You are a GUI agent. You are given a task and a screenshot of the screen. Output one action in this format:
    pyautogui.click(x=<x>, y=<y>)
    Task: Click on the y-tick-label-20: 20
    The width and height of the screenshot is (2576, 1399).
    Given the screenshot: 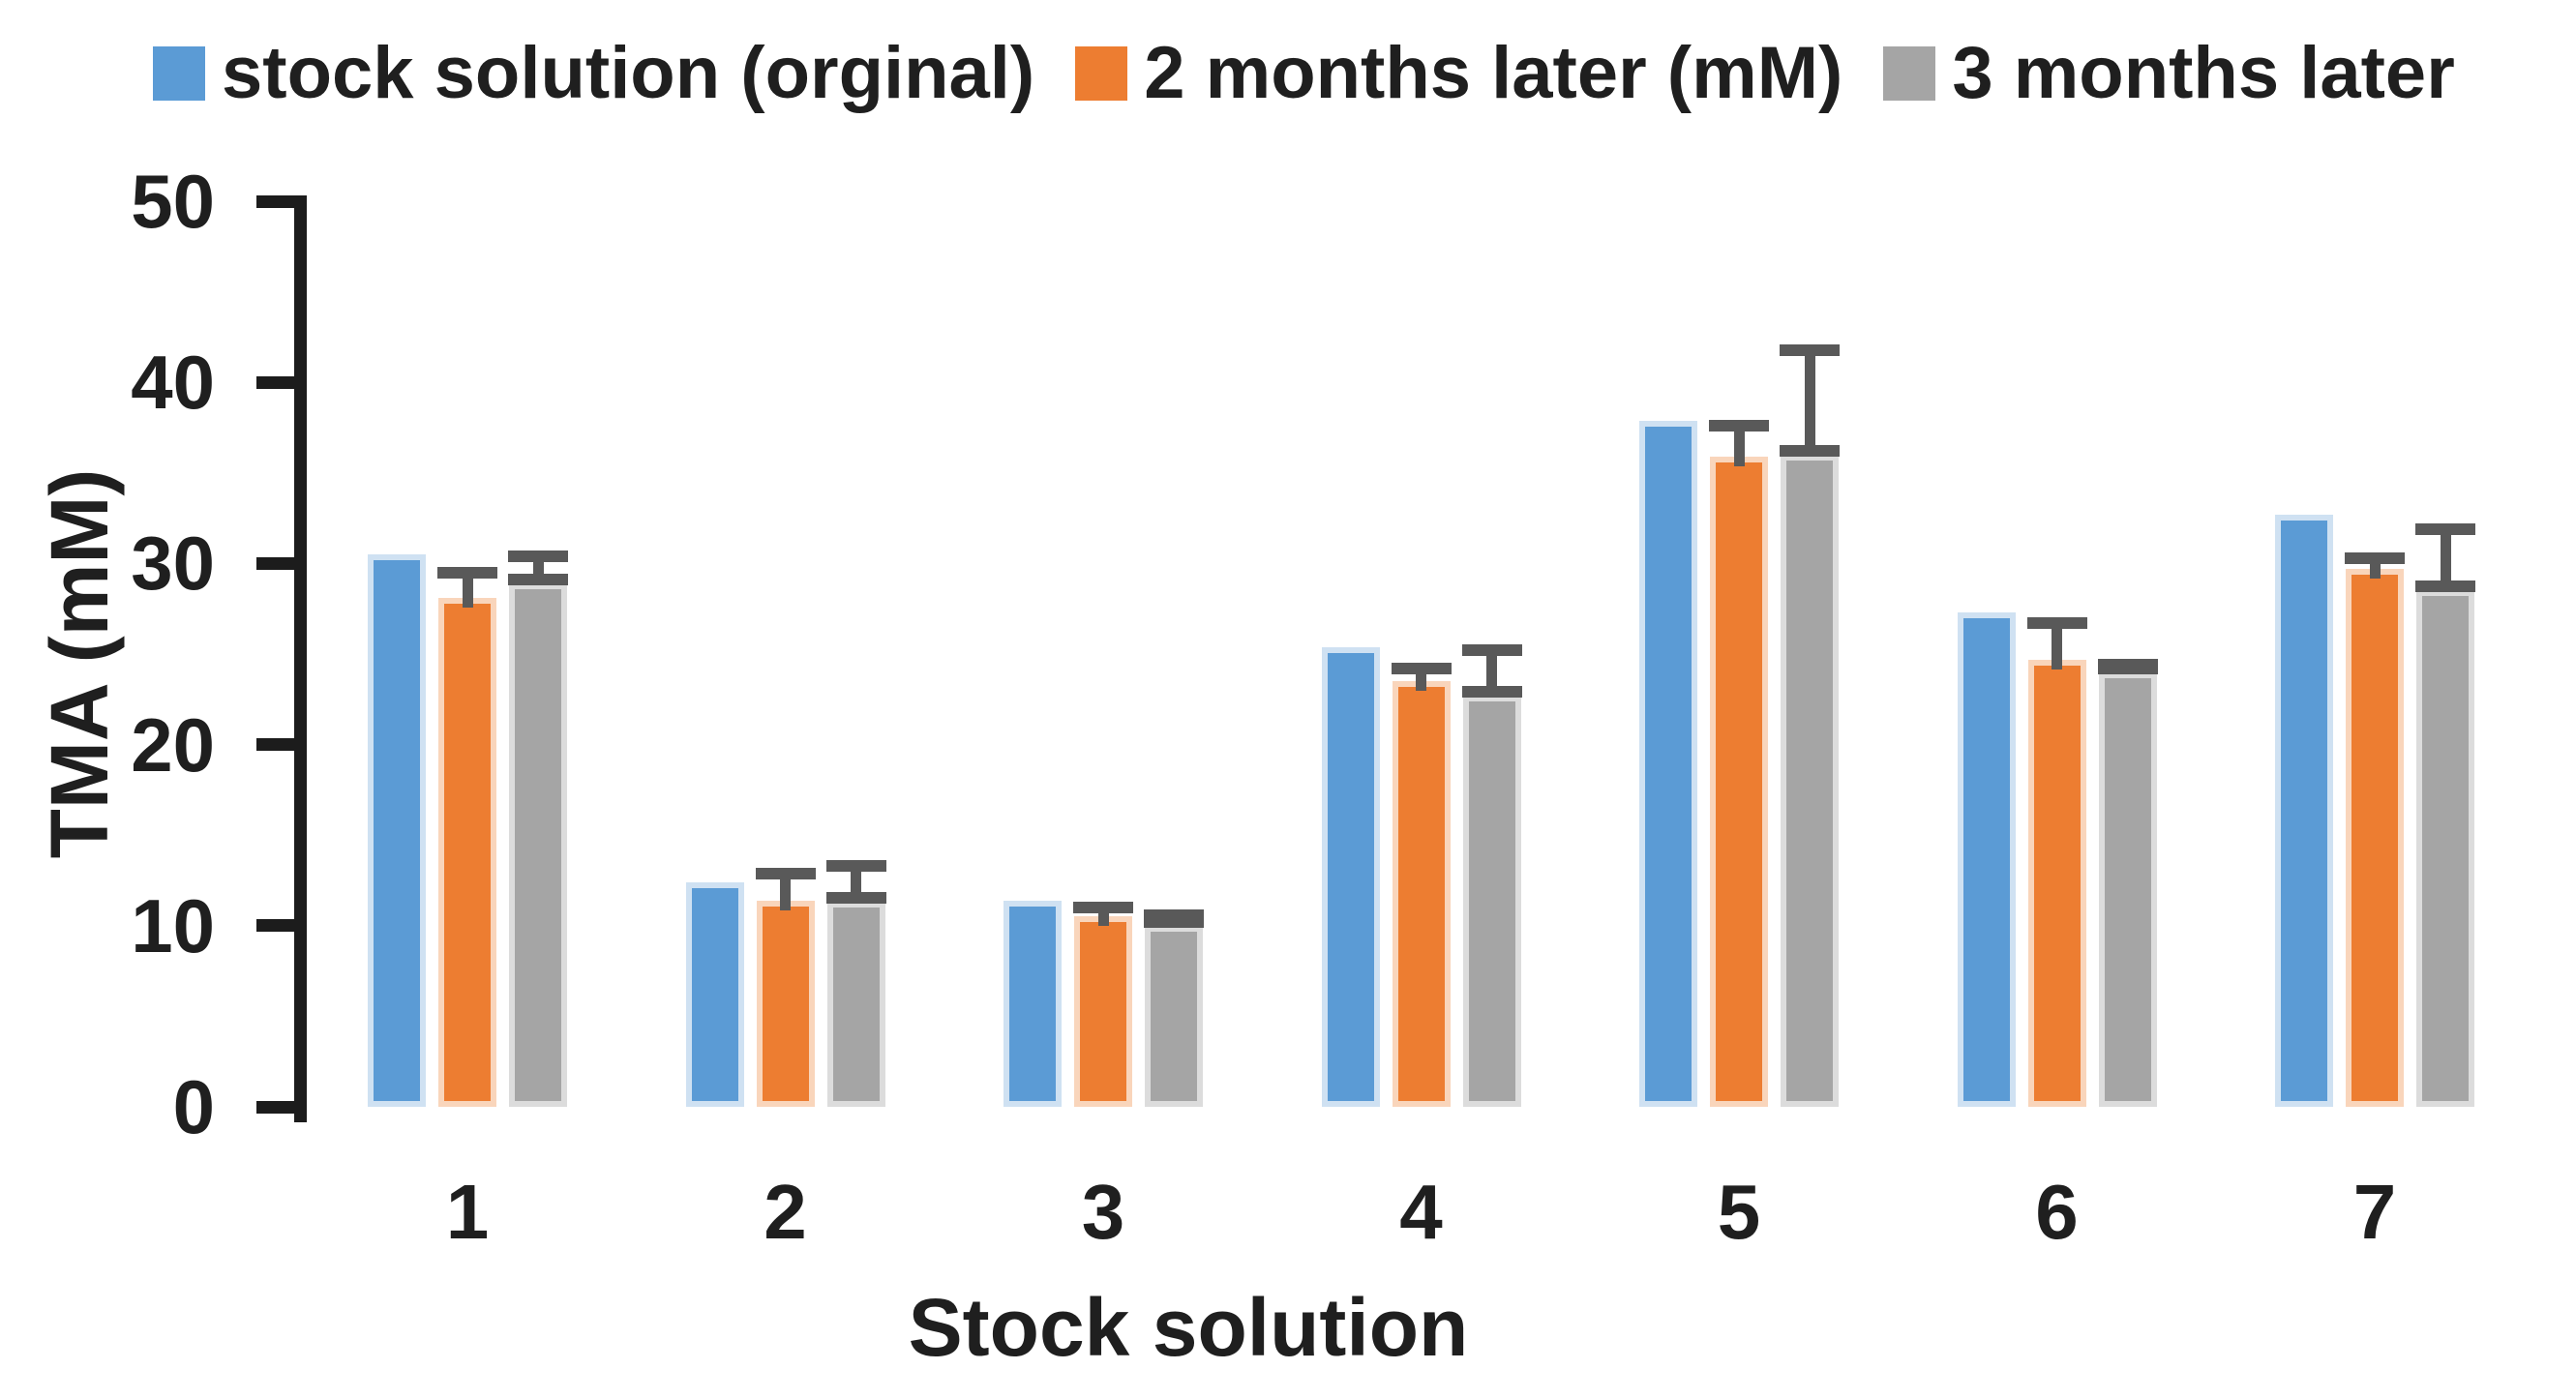 What is the action you would take?
    pyautogui.click(x=173, y=745)
    